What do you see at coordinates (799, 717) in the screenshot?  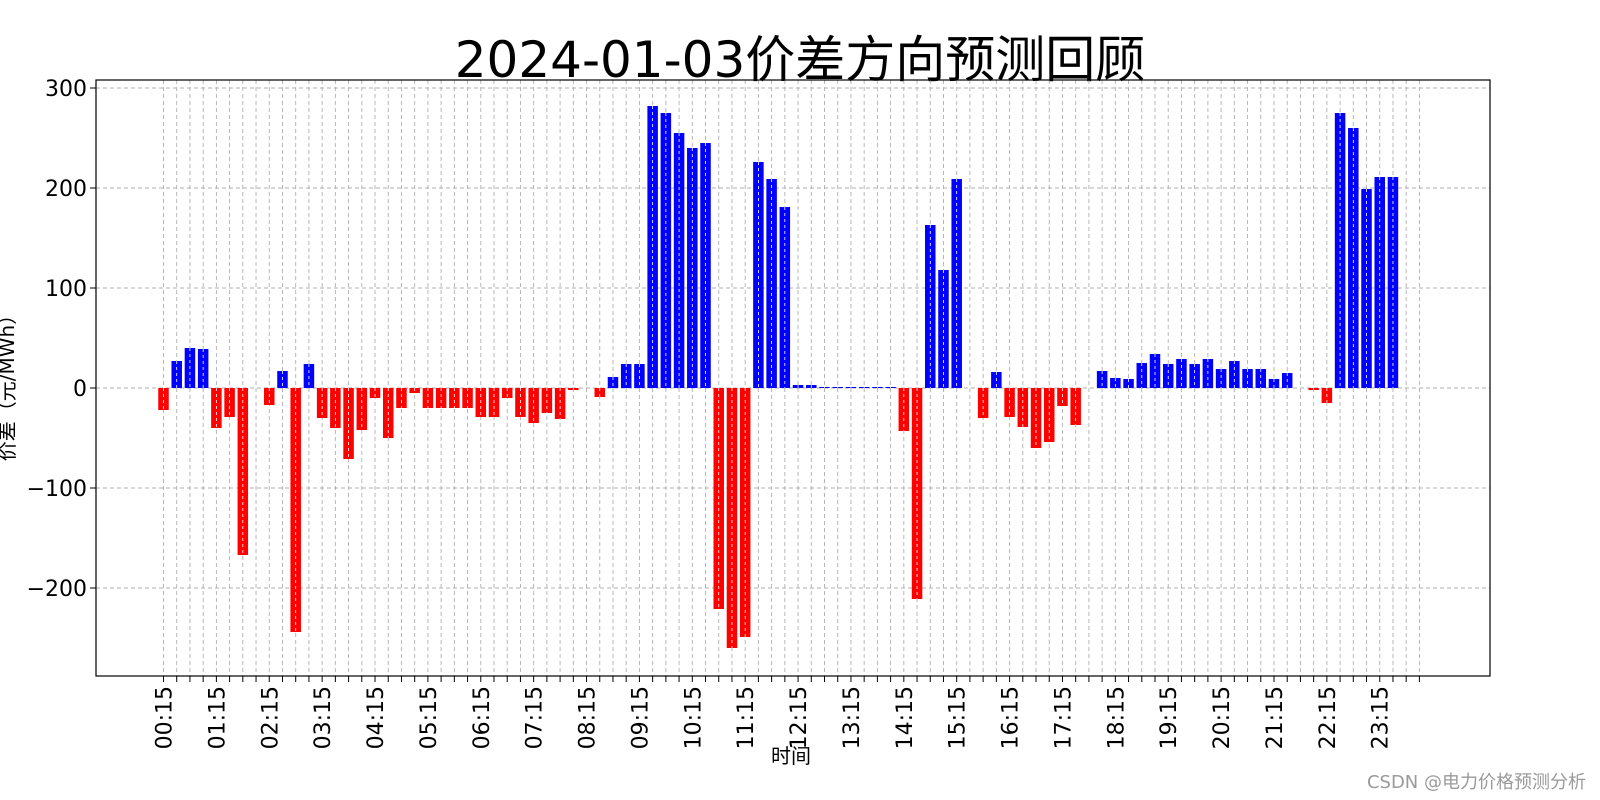 I see `x-tick-label: 12:15` at bounding box center [799, 717].